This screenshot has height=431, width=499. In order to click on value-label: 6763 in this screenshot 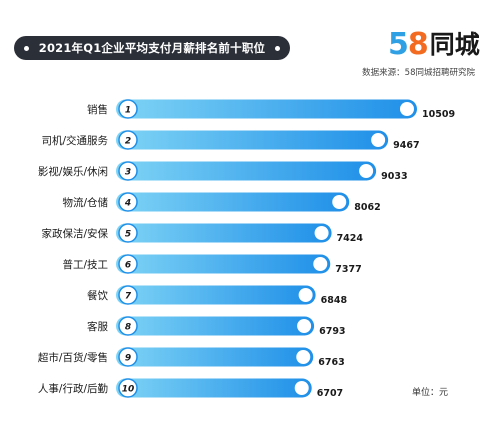, I will do `click(331, 362)`.